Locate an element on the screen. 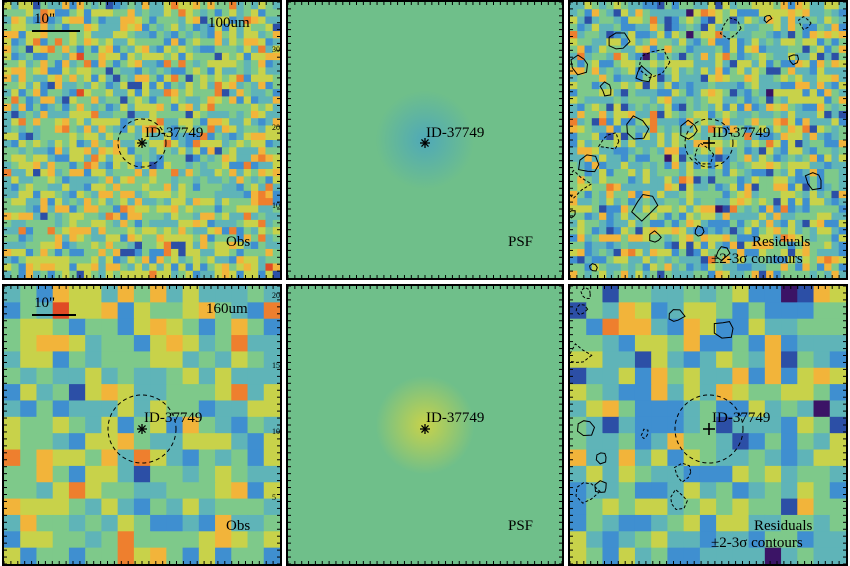  y-tick-label: 15 is located at coordinates (276, 365).